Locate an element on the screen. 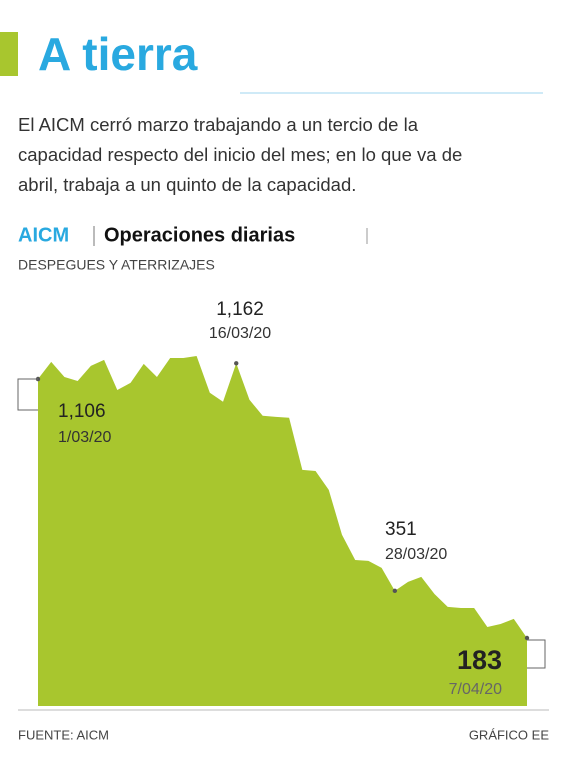  value-label: 351 is located at coordinates (401, 529).